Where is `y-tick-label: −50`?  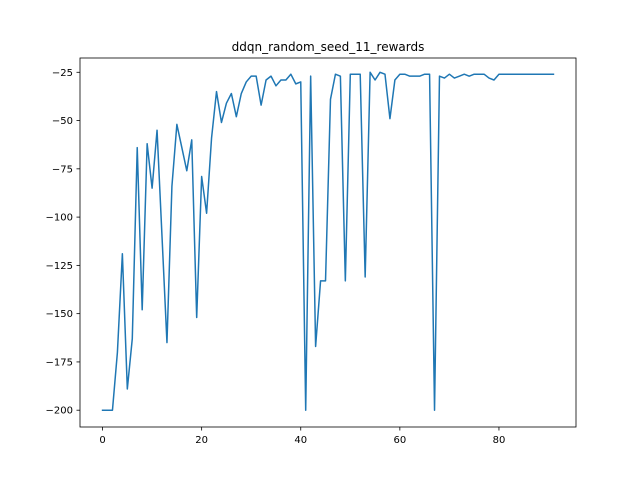 y-tick-label: −50 is located at coordinates (62, 121).